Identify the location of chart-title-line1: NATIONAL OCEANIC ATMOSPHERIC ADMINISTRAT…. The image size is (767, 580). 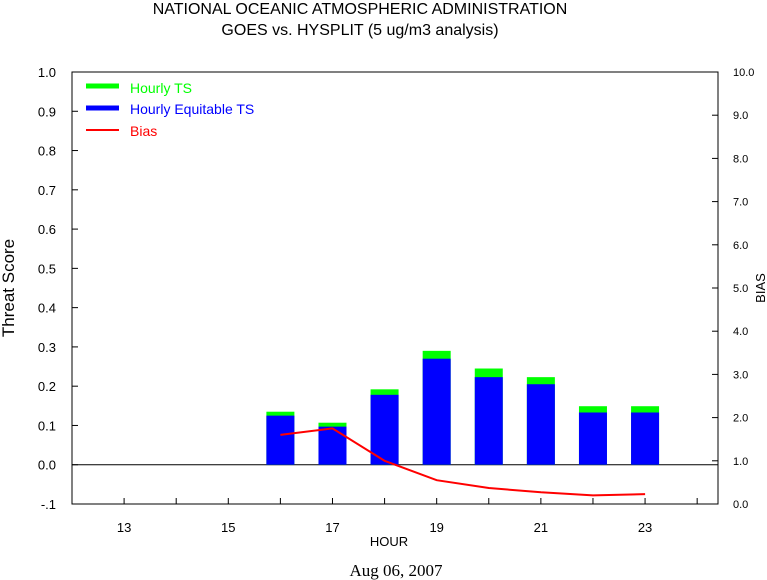
(360, 9).